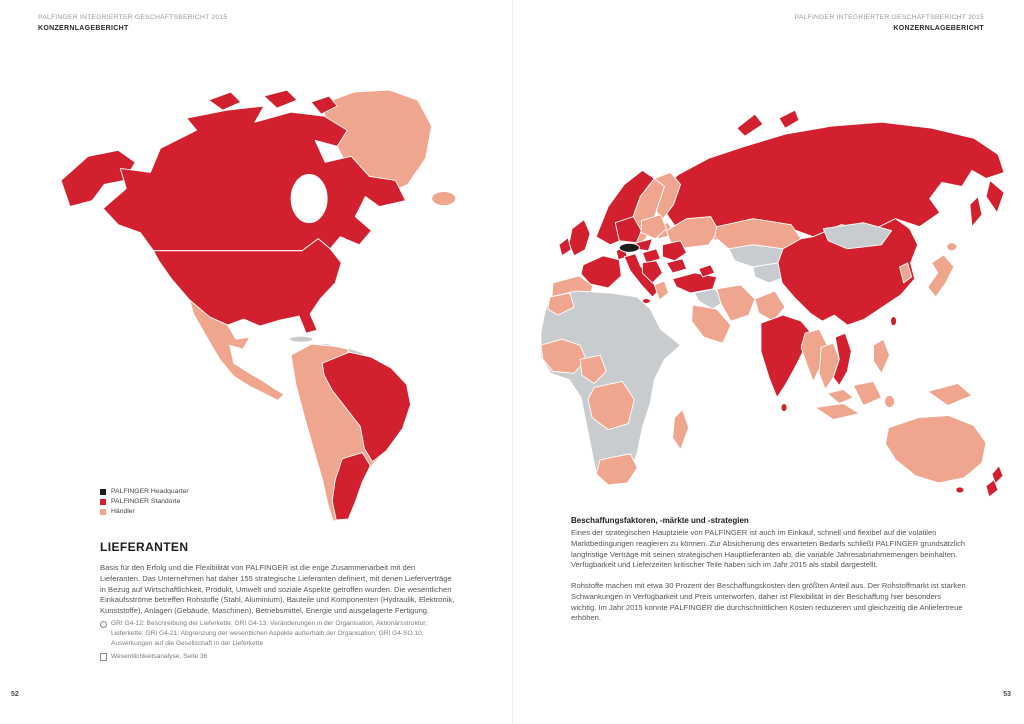  Describe the element at coordinates (616, 469) in the screenshot. I see `map-region-south-africa` at that location.